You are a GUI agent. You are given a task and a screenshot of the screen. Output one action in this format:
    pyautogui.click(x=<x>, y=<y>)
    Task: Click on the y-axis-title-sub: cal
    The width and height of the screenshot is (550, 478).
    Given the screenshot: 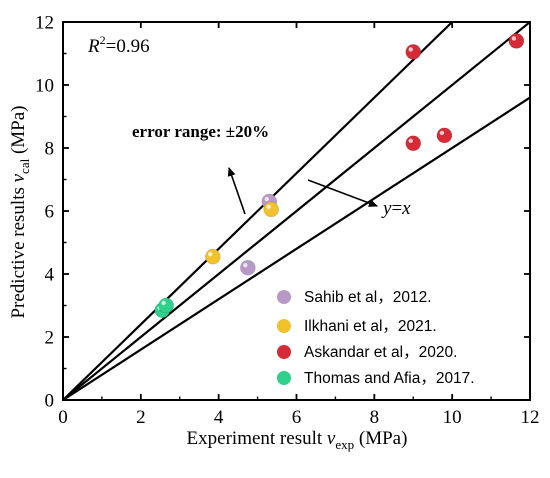 What is the action you would take?
    pyautogui.click(x=24, y=166)
    